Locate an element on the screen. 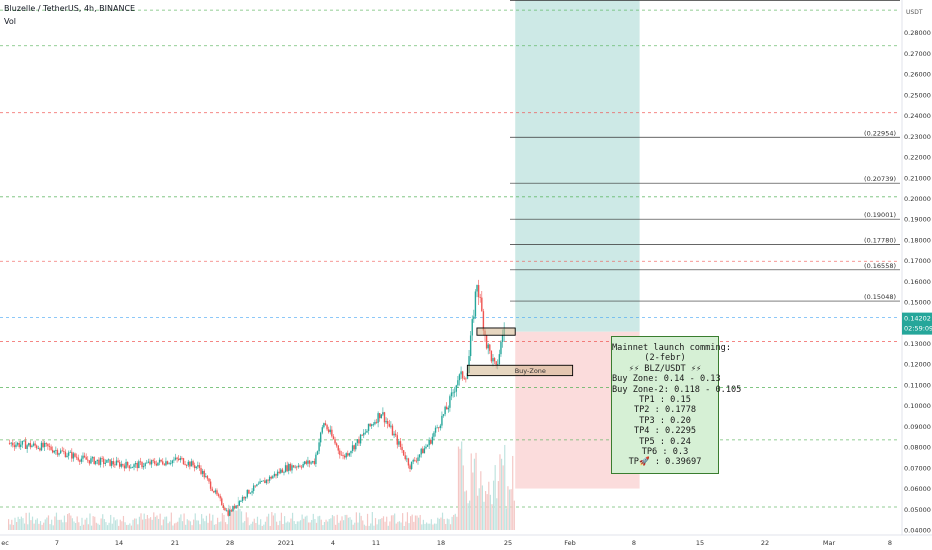  target-zone is located at coordinates (577, 166).